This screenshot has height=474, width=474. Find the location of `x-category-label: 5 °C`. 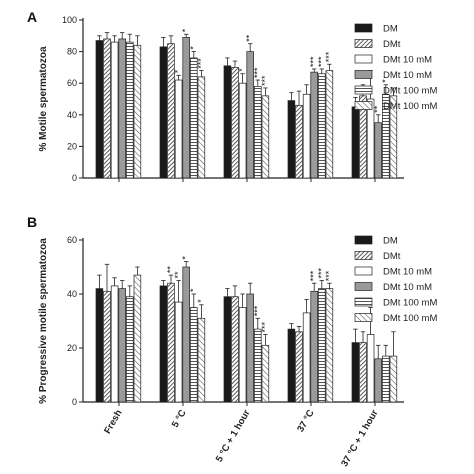

x-category-label: 5 °C is located at coordinates (179, 419).